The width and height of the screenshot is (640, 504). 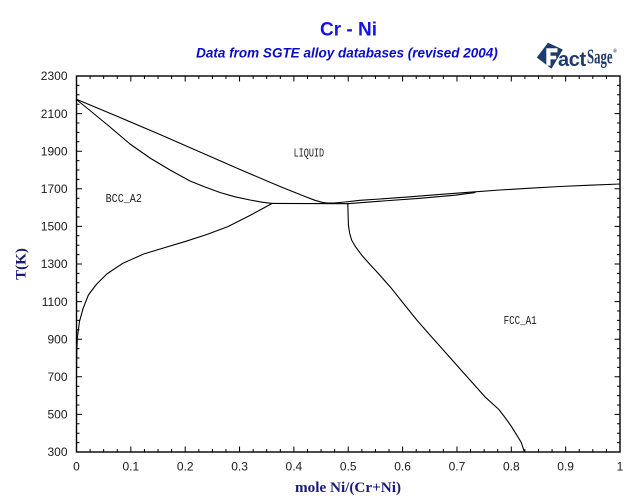 I want to click on svg-text: mole Ni/(Cr+Ni), so click(x=348, y=488).